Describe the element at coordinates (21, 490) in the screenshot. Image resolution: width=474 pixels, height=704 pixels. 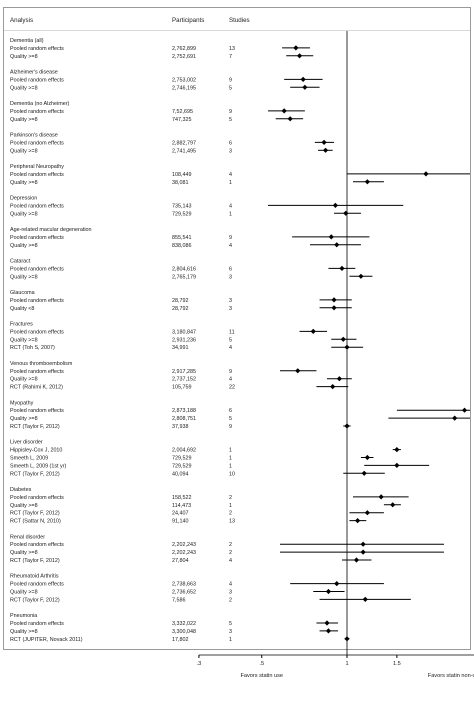
I see `group-label: Diabetes` at that location.